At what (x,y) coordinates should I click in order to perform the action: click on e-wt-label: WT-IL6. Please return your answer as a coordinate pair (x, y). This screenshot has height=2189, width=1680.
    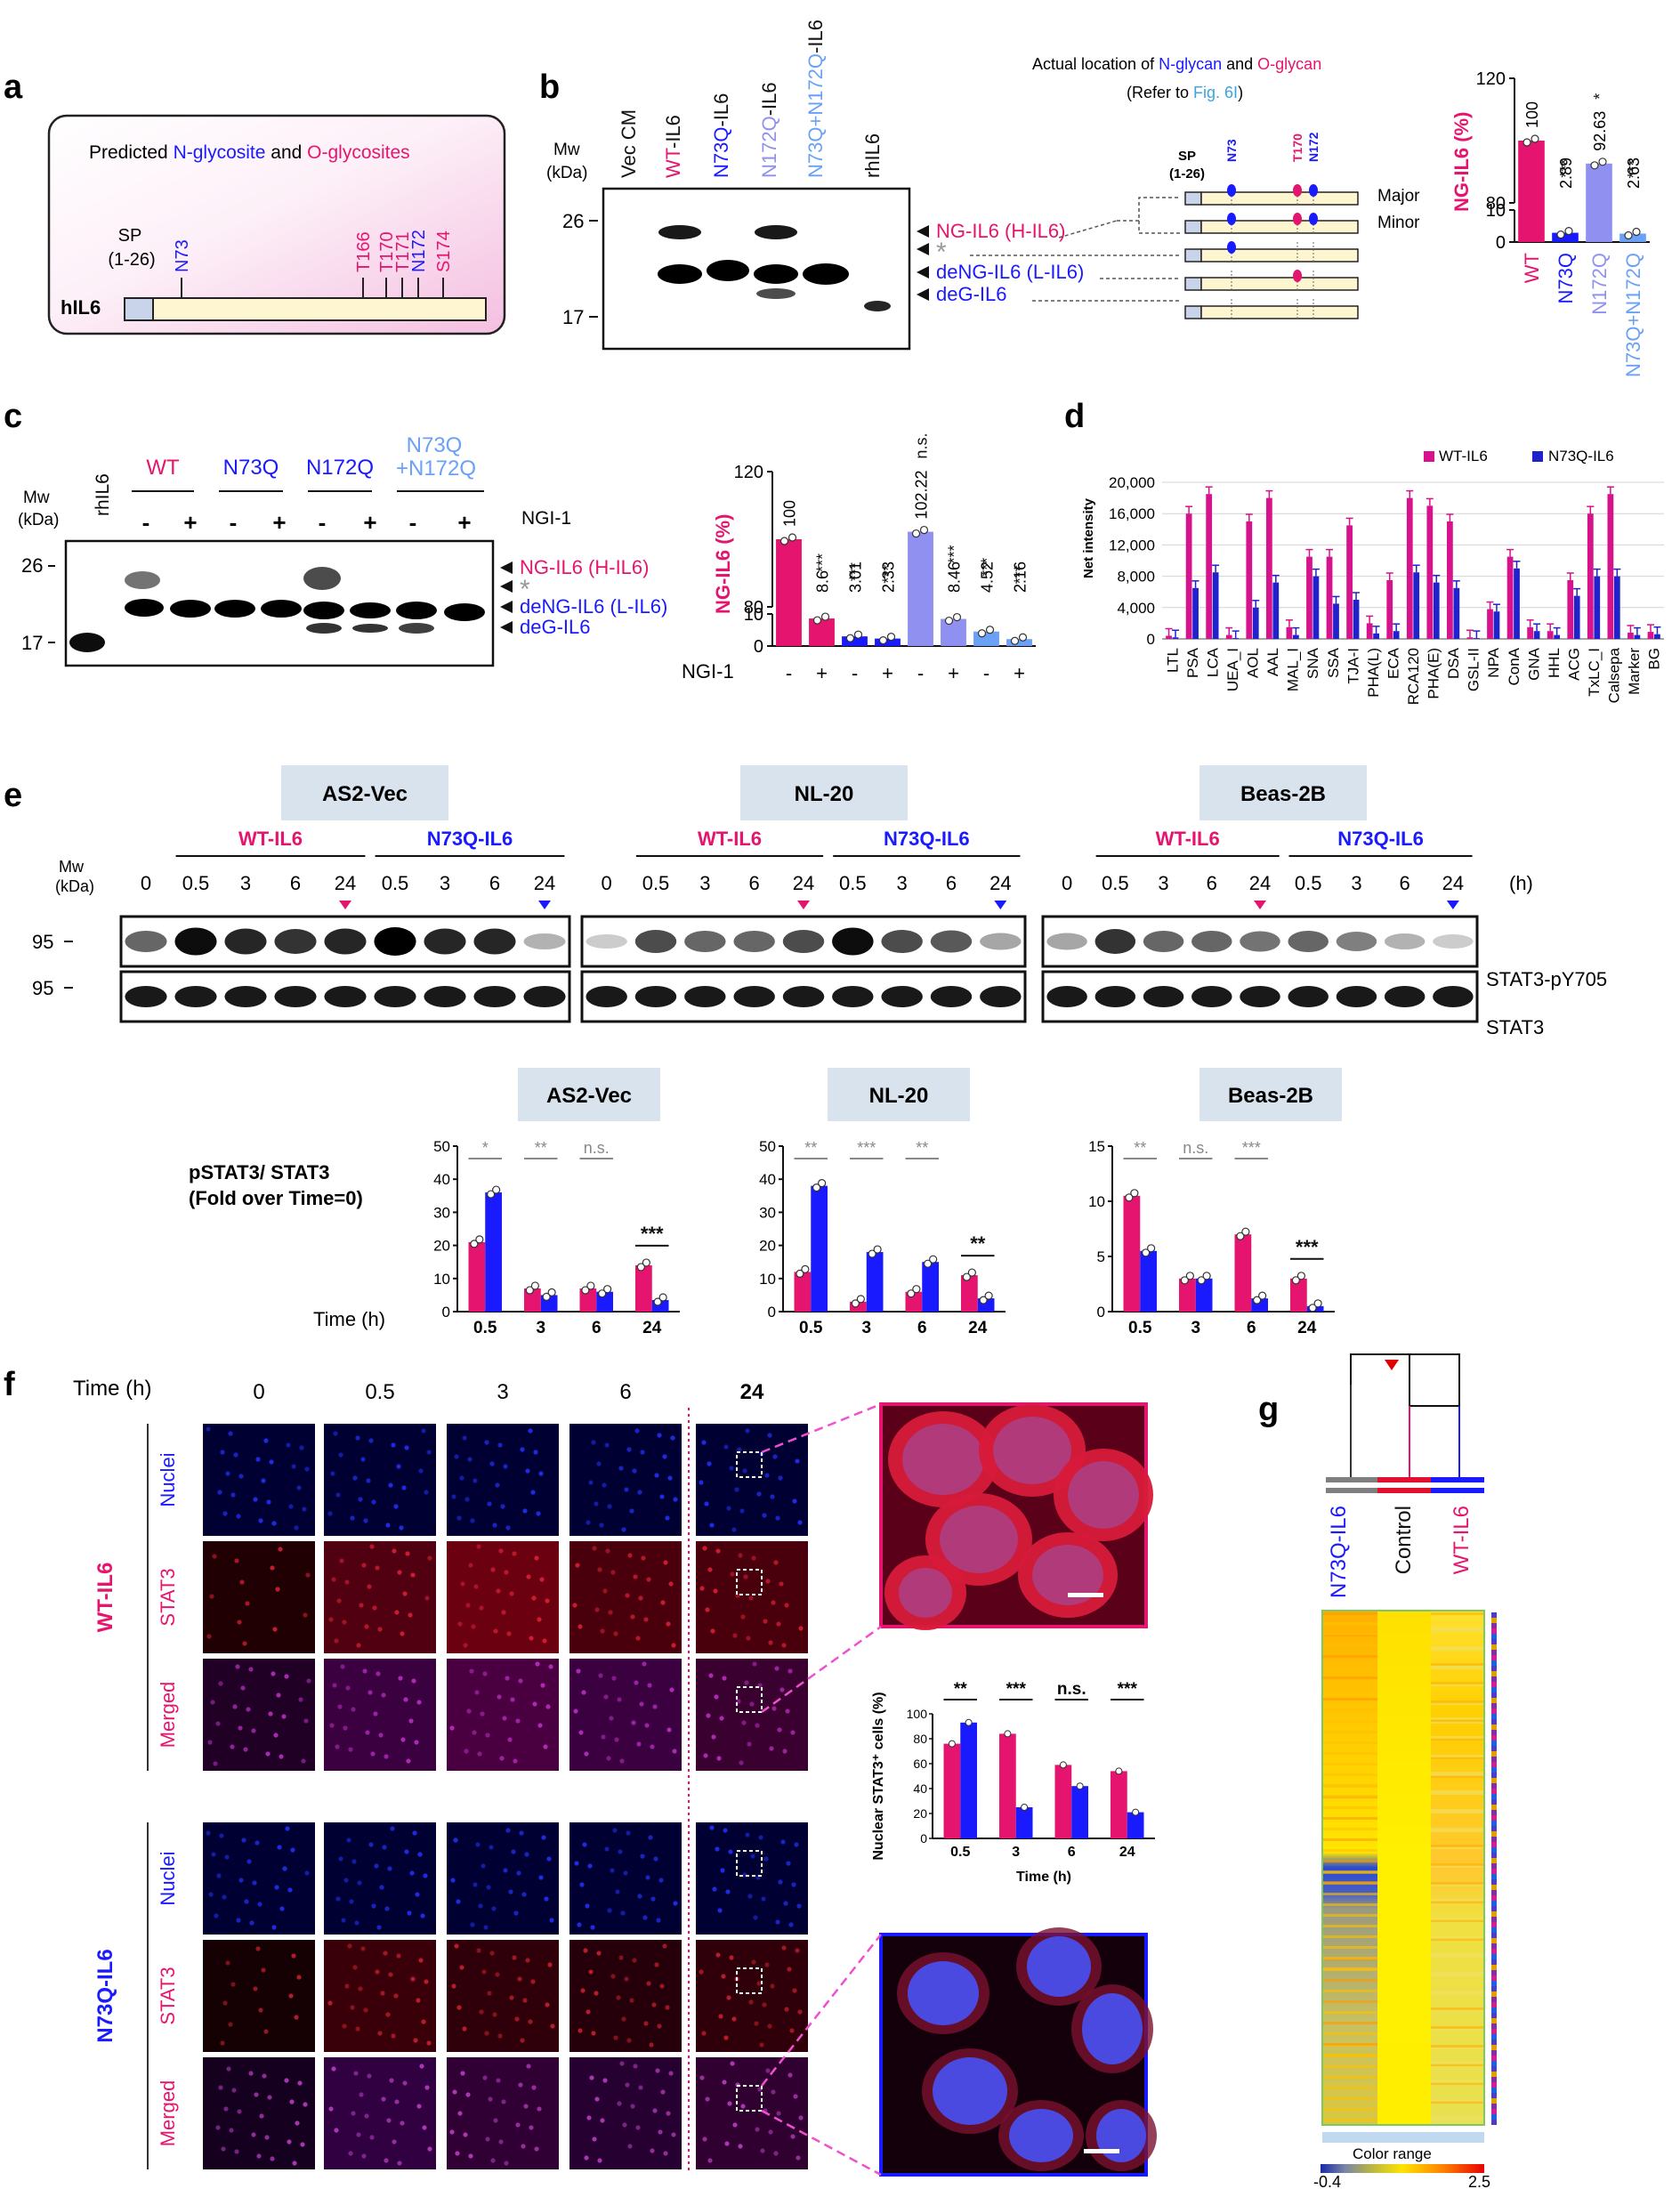
    Looking at the image, I should click on (730, 839).